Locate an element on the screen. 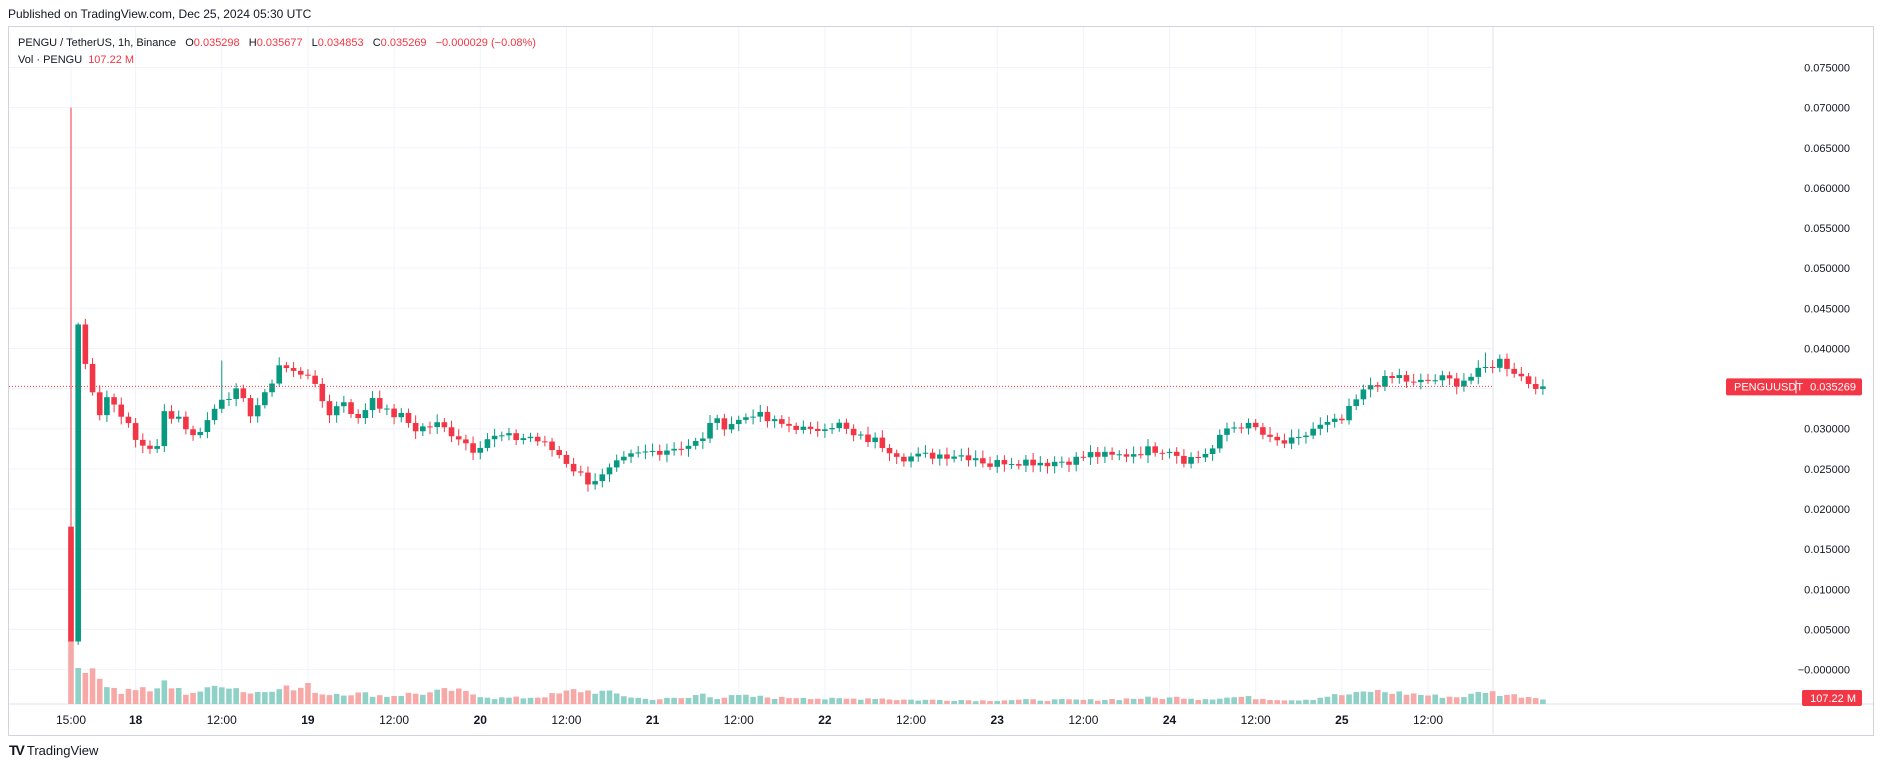 The image size is (1882, 768). volume-label: Vol · PENGU is located at coordinates (50, 60).